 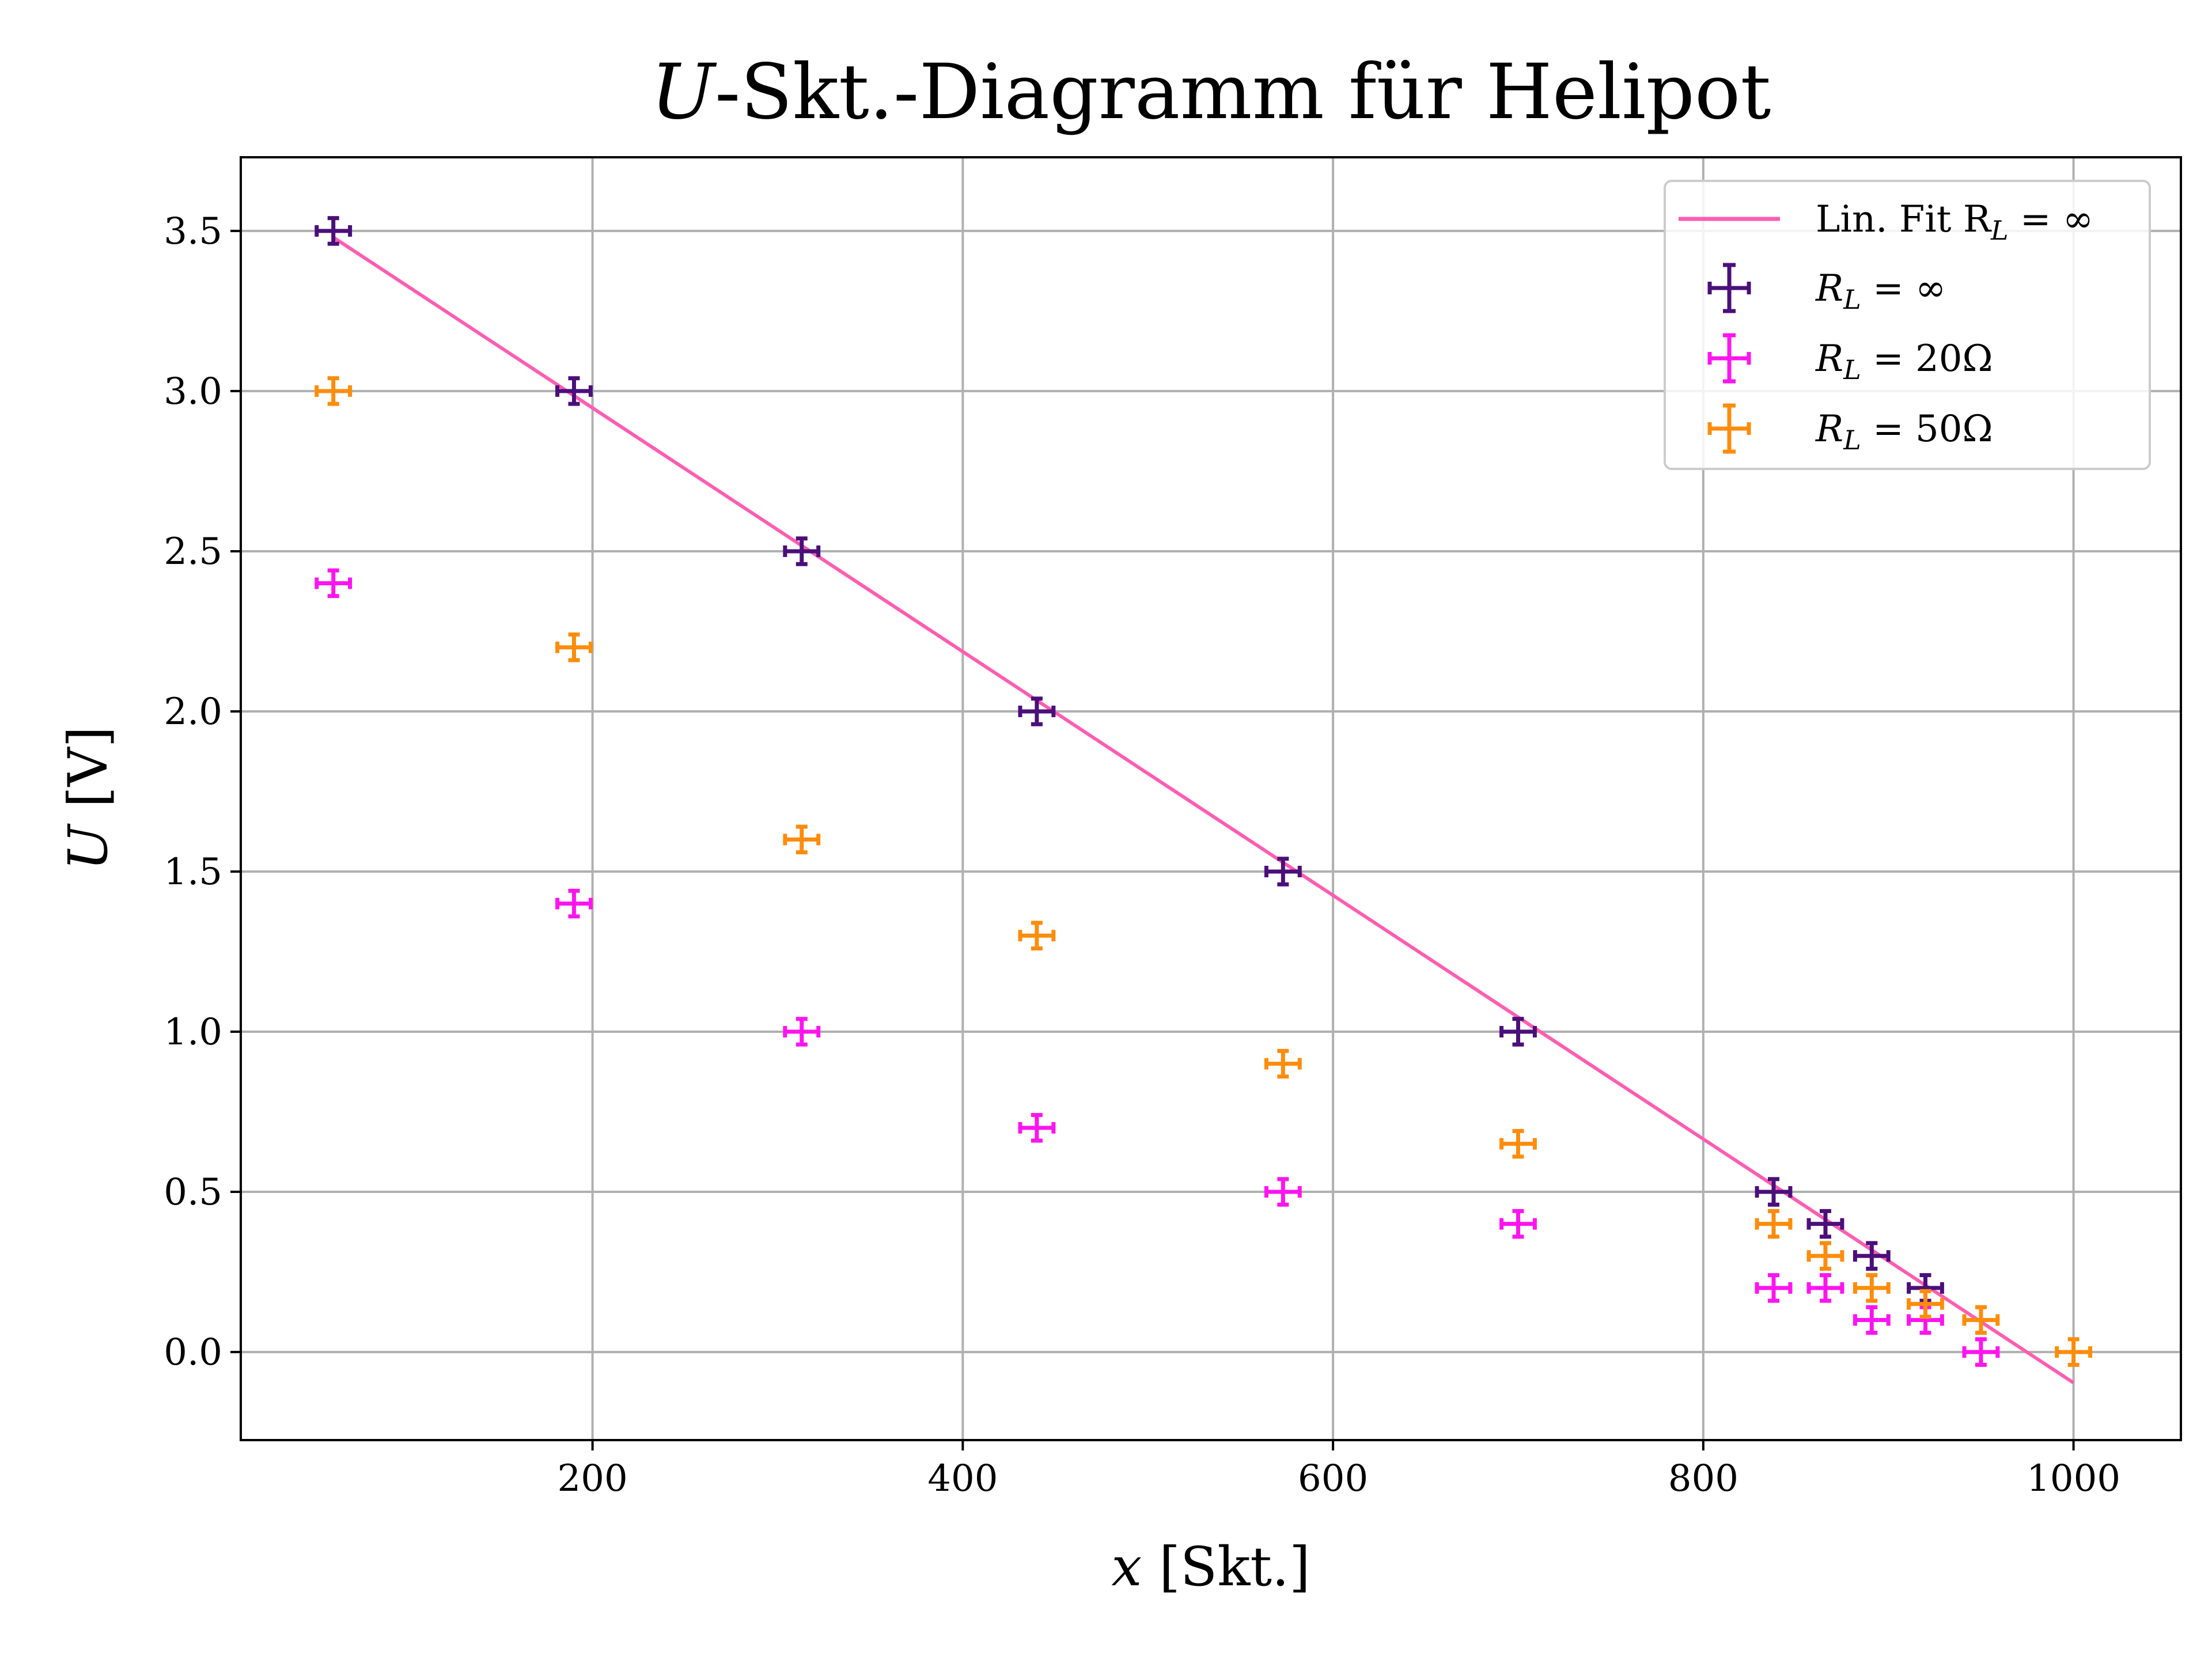 I want to click on y-tick-label: 0.0, so click(x=193, y=1352).